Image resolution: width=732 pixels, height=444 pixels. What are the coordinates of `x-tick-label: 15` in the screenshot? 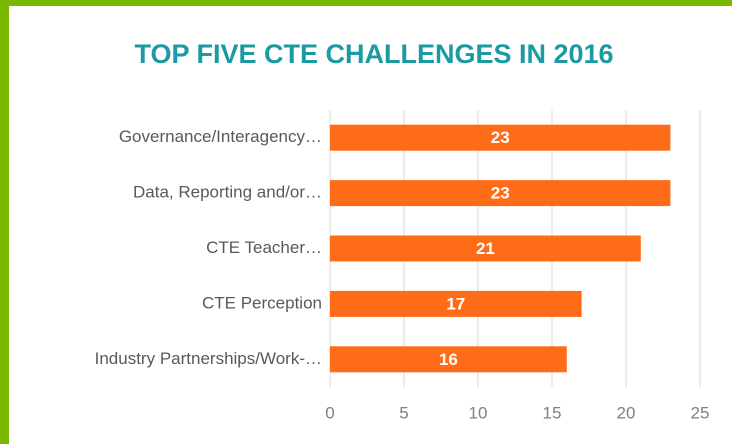 It's located at (552, 412).